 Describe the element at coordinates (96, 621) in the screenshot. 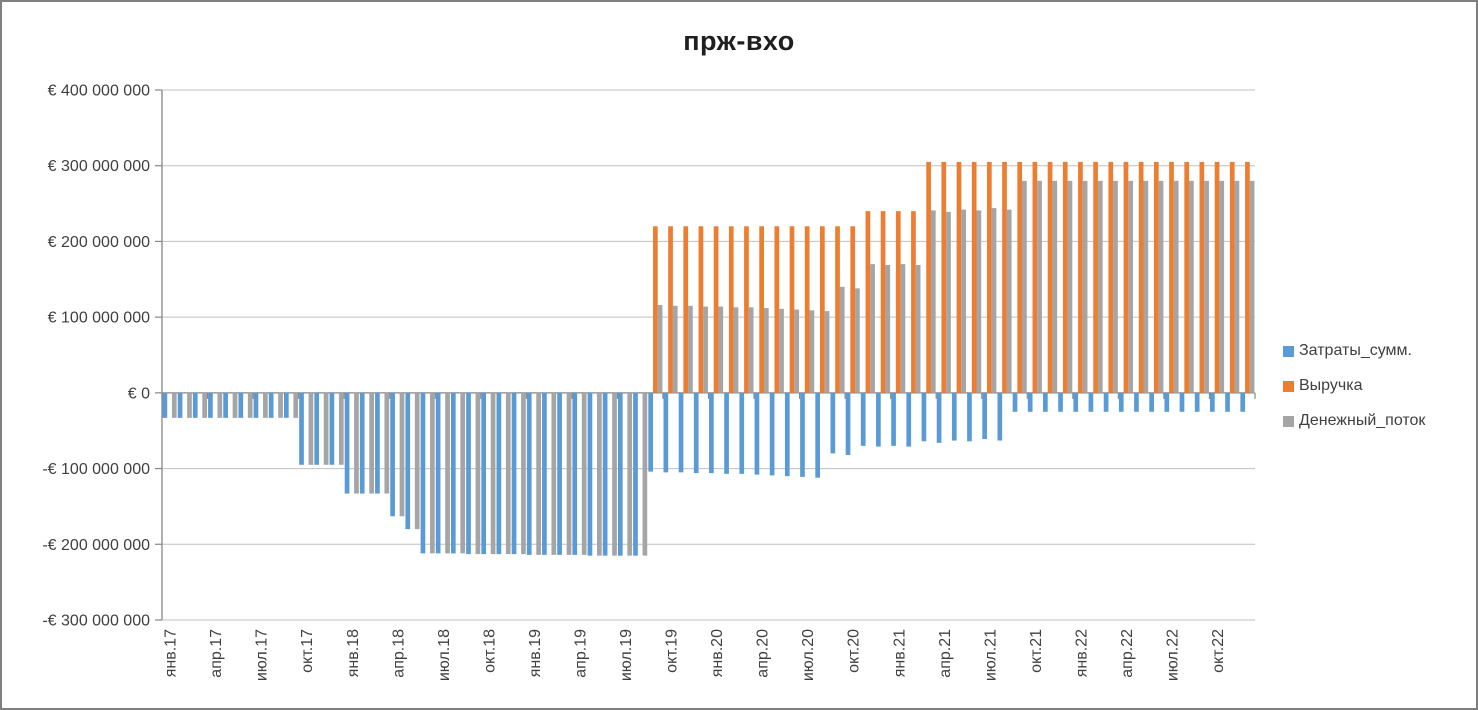

I see `svg-text: -€ 300 000 000` at that location.